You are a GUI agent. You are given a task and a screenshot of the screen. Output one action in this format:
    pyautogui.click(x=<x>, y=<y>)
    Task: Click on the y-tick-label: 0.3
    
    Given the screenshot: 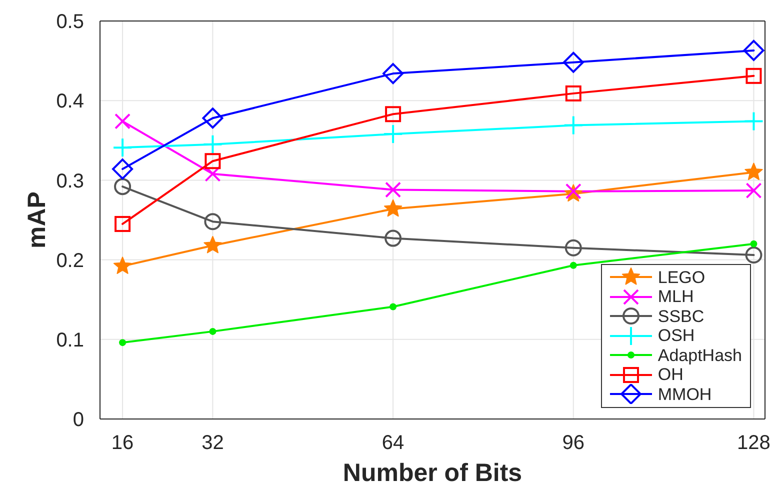 What is the action you would take?
    pyautogui.click(x=70, y=181)
    